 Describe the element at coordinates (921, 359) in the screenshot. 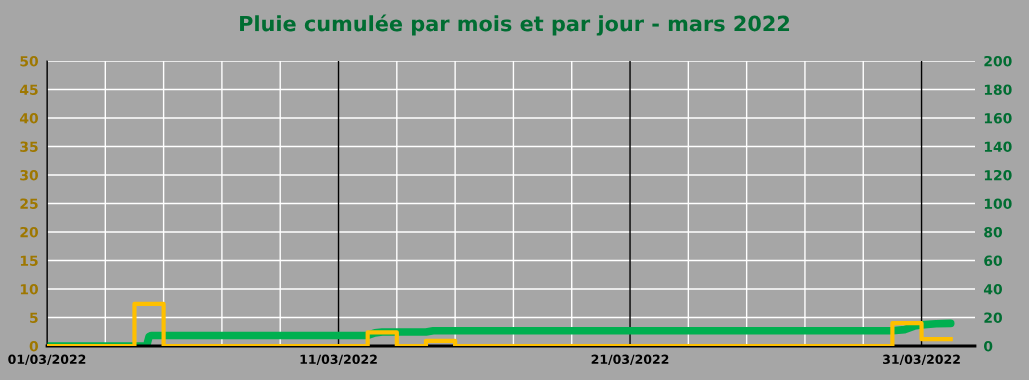

I see `x-tick-label: 31/03/2022` at that location.